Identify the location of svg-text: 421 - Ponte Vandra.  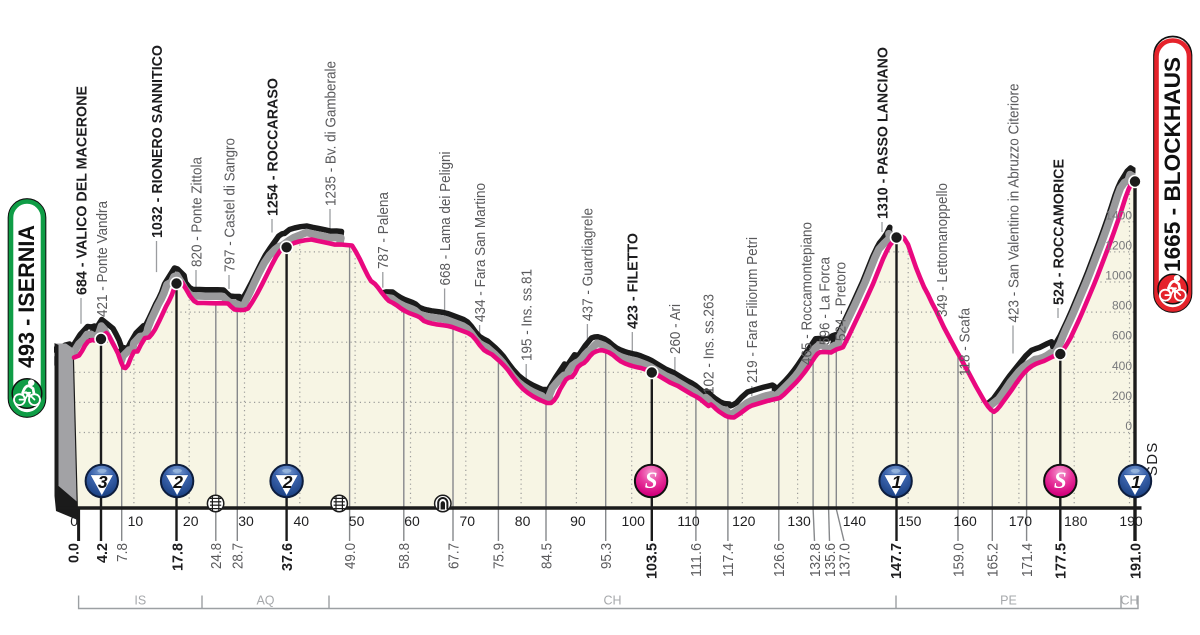
(102, 258).